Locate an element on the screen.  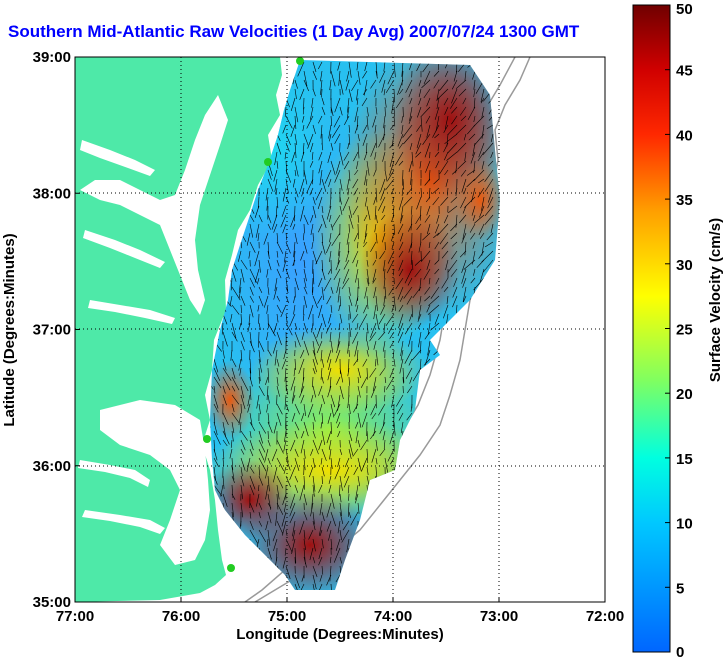
river-estuary is located at coordinates (131, 312).